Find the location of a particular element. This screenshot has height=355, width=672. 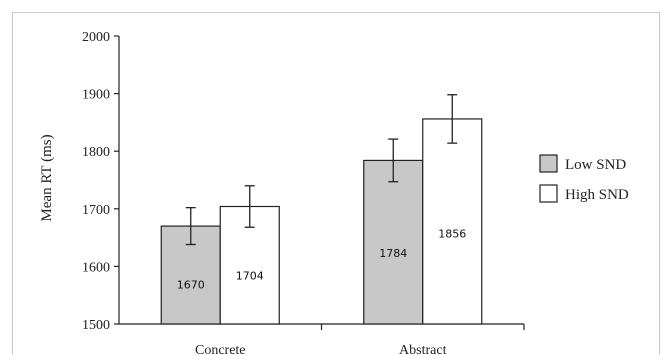

y-tick-label: 1600 is located at coordinates (96, 267).